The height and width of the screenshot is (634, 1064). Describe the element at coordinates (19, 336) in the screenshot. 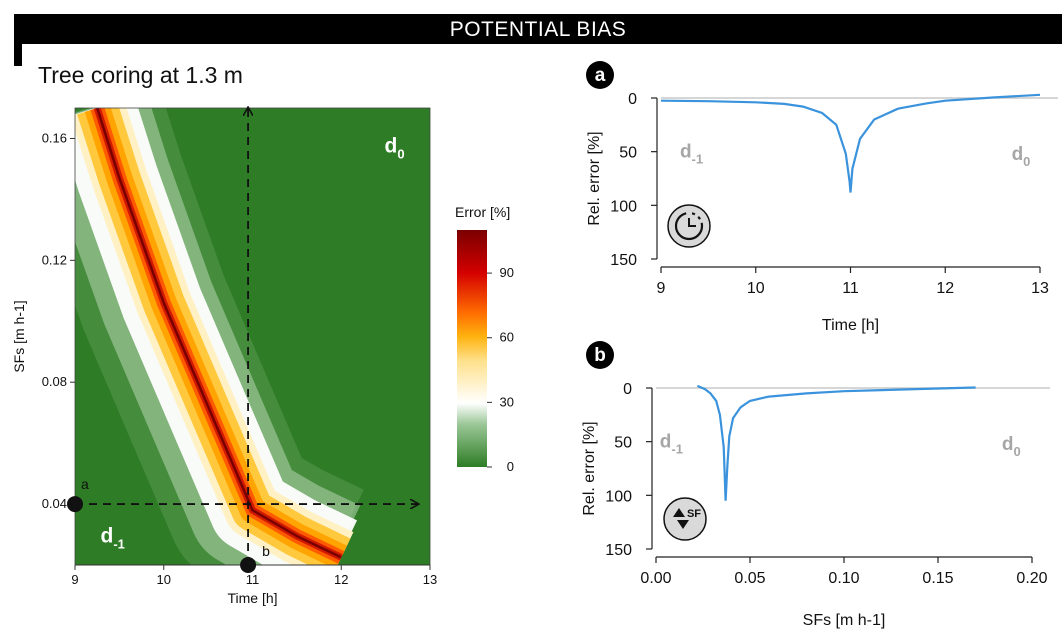

I see `heatmap-y-axis-label: SFs [m h-1]` at that location.